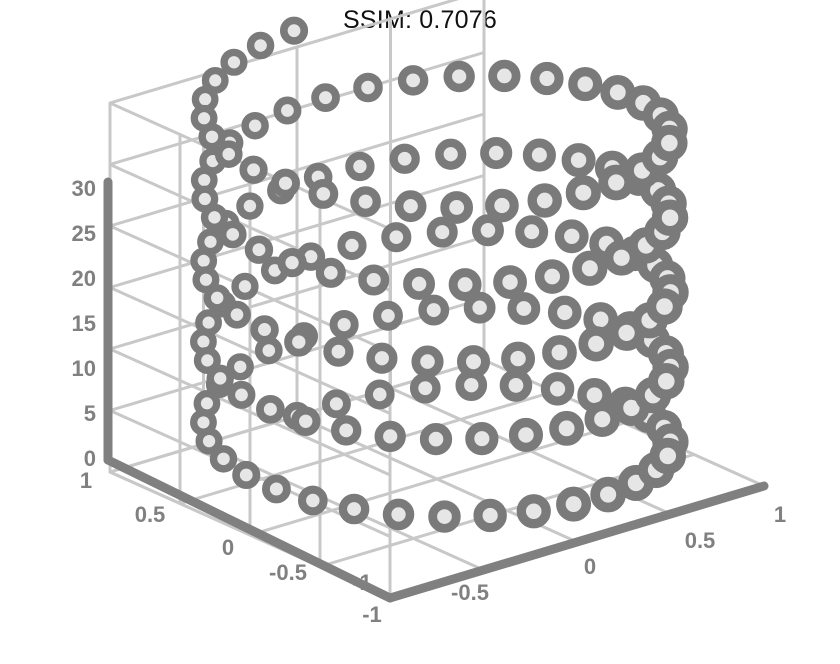 This screenshot has width=840, height=664. Describe the element at coordinates (372, 614) in the screenshot. I see `x-tick-label: -1` at that location.